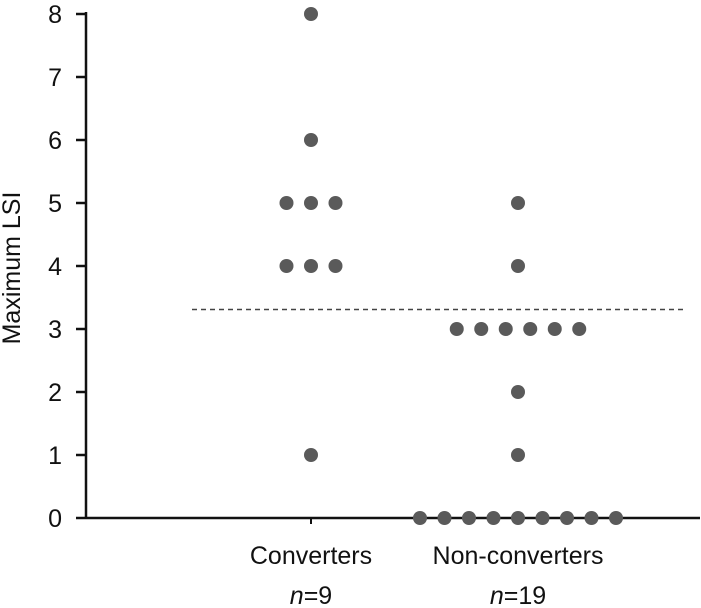 The image size is (701, 608). Describe the element at coordinates (311, 556) in the screenshot. I see `category-label: Converters` at that location.